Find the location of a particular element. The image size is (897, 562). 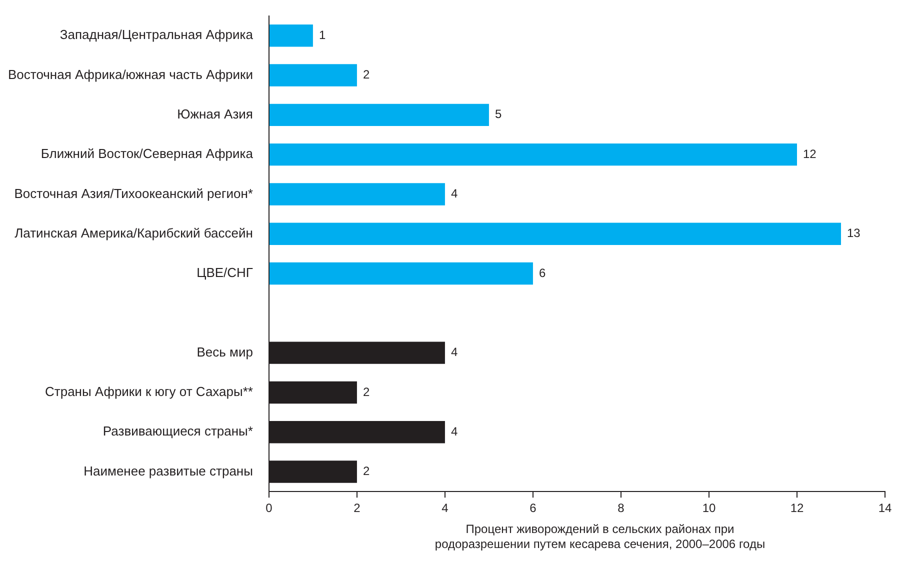

data-label: 5 is located at coordinates (498, 114).